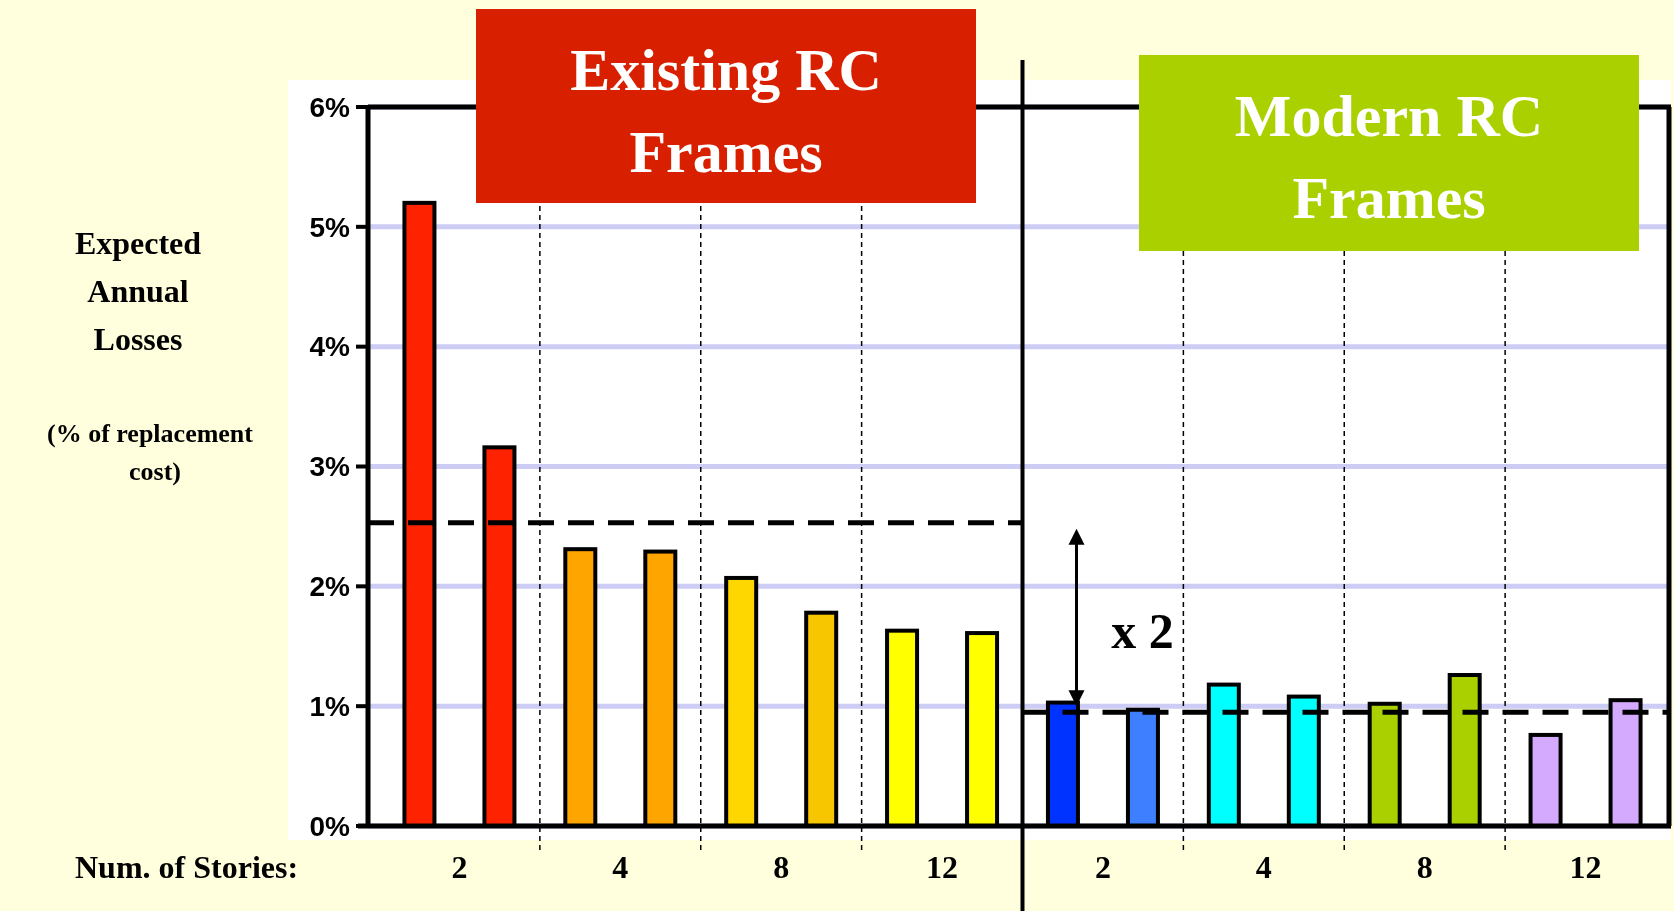 This screenshot has width=1674, height=911. What do you see at coordinates (150, 452) in the screenshot?
I see `text: (% of replacement cost)` at bounding box center [150, 452].